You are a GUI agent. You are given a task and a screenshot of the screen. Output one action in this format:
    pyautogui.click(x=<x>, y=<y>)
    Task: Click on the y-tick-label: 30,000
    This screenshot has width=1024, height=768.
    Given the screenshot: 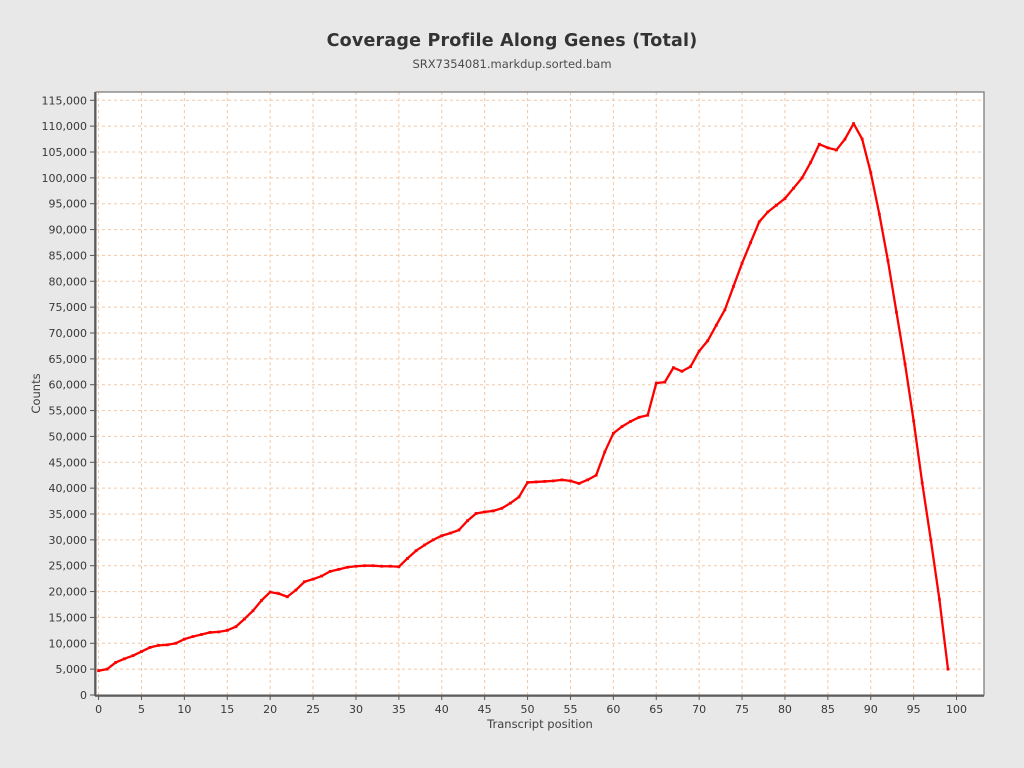 What is the action you would take?
    pyautogui.click(x=68, y=540)
    